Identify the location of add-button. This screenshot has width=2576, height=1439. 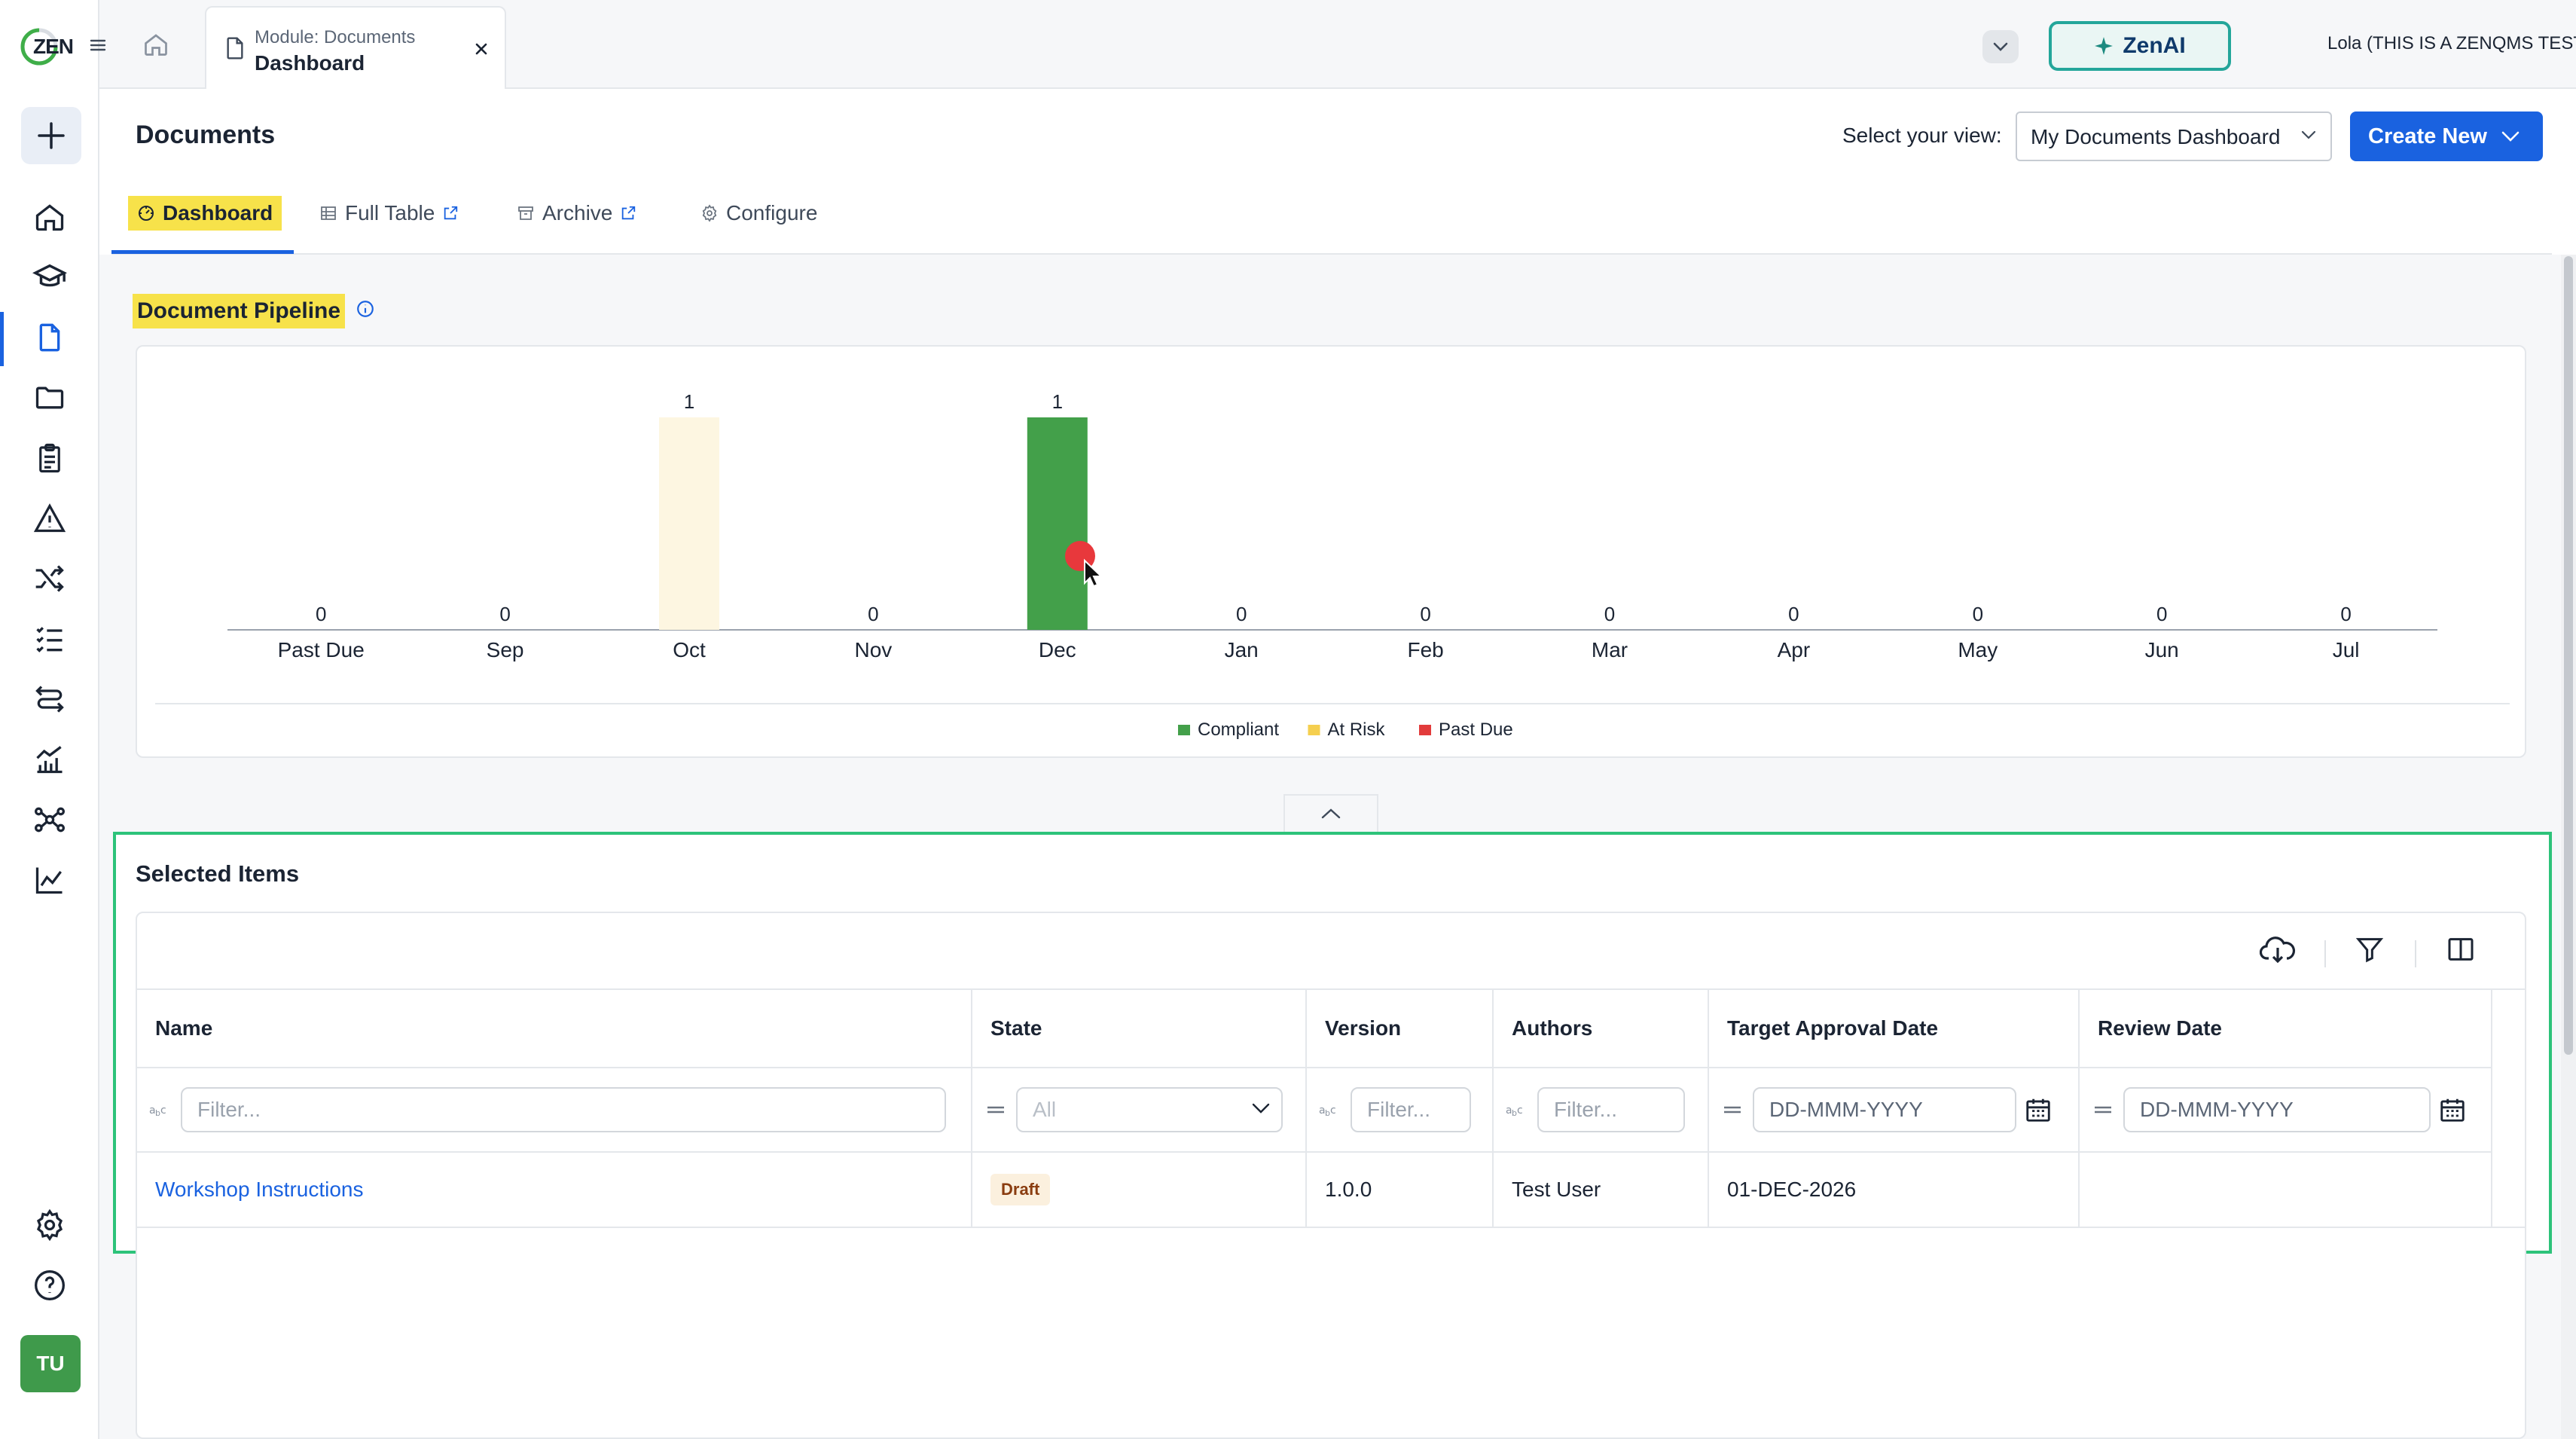
(51, 135).